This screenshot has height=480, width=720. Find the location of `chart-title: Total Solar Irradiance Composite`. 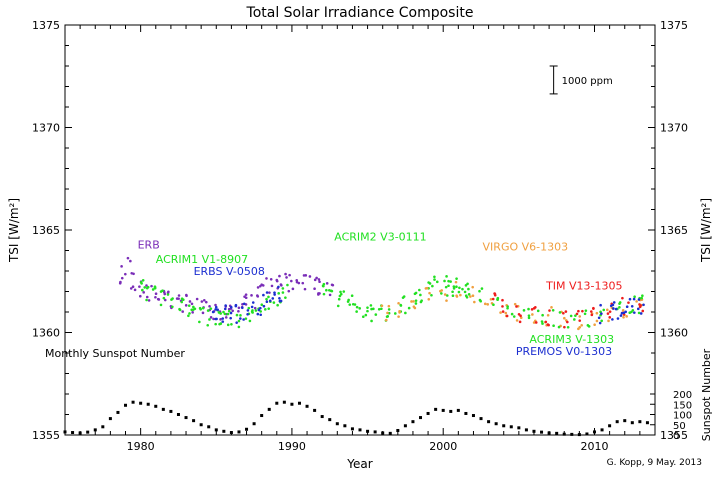

chart-title: Total Solar Irradiance Composite is located at coordinates (360, 13).